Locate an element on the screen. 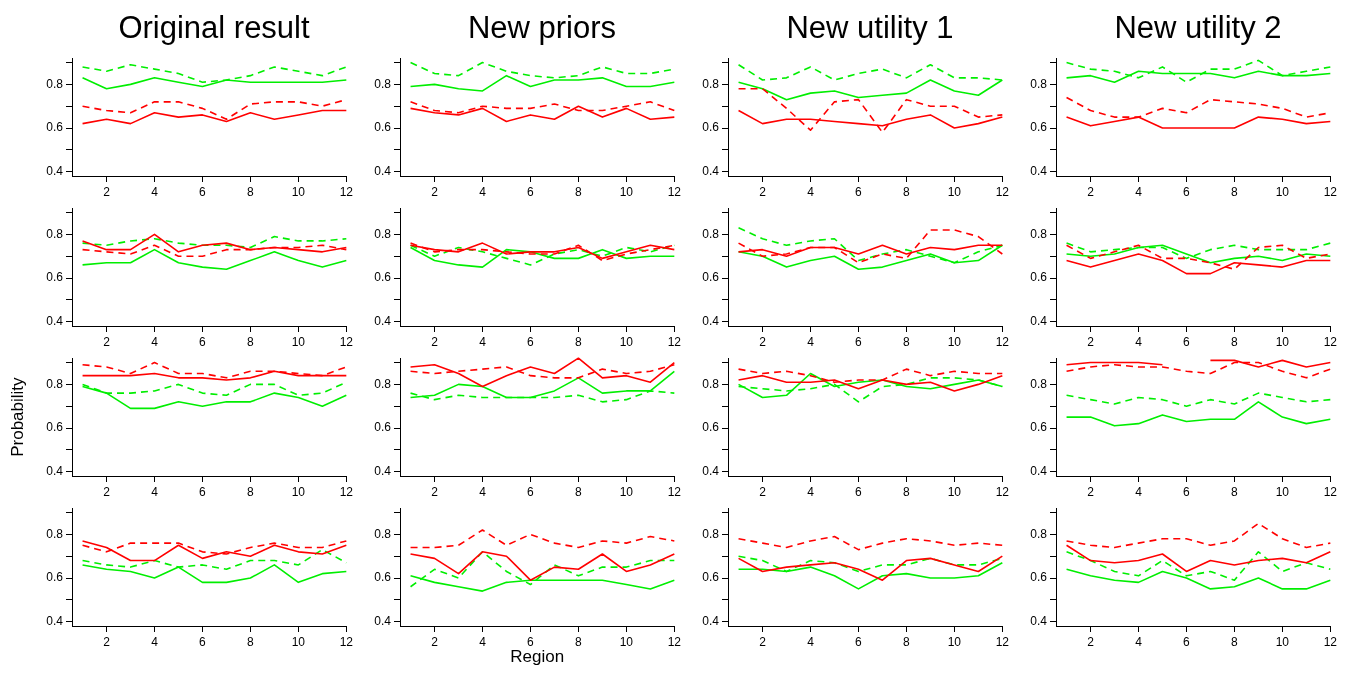 This screenshot has height=689, width=1369. chart-title: Original result is located at coordinates (214, 28).